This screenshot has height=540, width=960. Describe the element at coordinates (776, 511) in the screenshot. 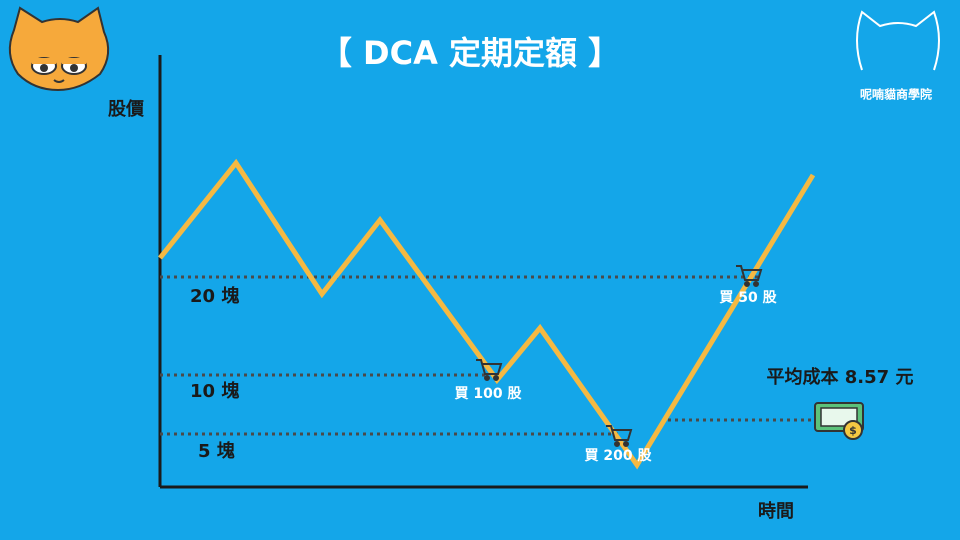

I see `x-axis-label: 時間` at that location.